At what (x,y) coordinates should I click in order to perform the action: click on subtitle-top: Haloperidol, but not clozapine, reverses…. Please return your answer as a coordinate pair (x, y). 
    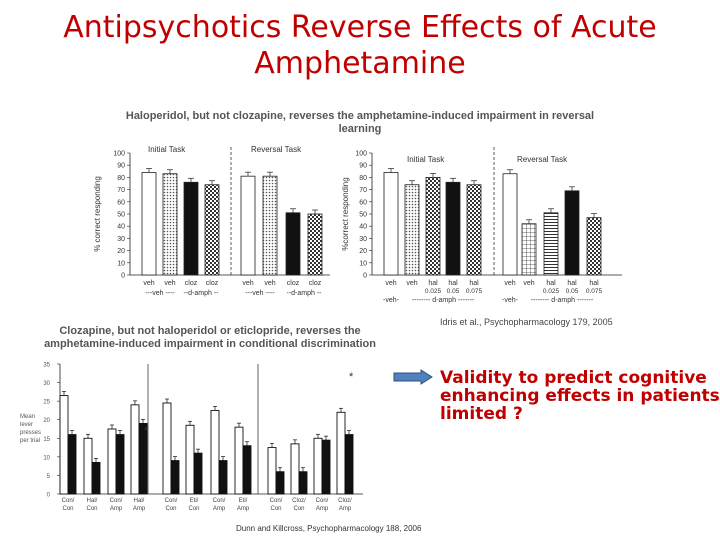
    Looking at the image, I should click on (360, 122).